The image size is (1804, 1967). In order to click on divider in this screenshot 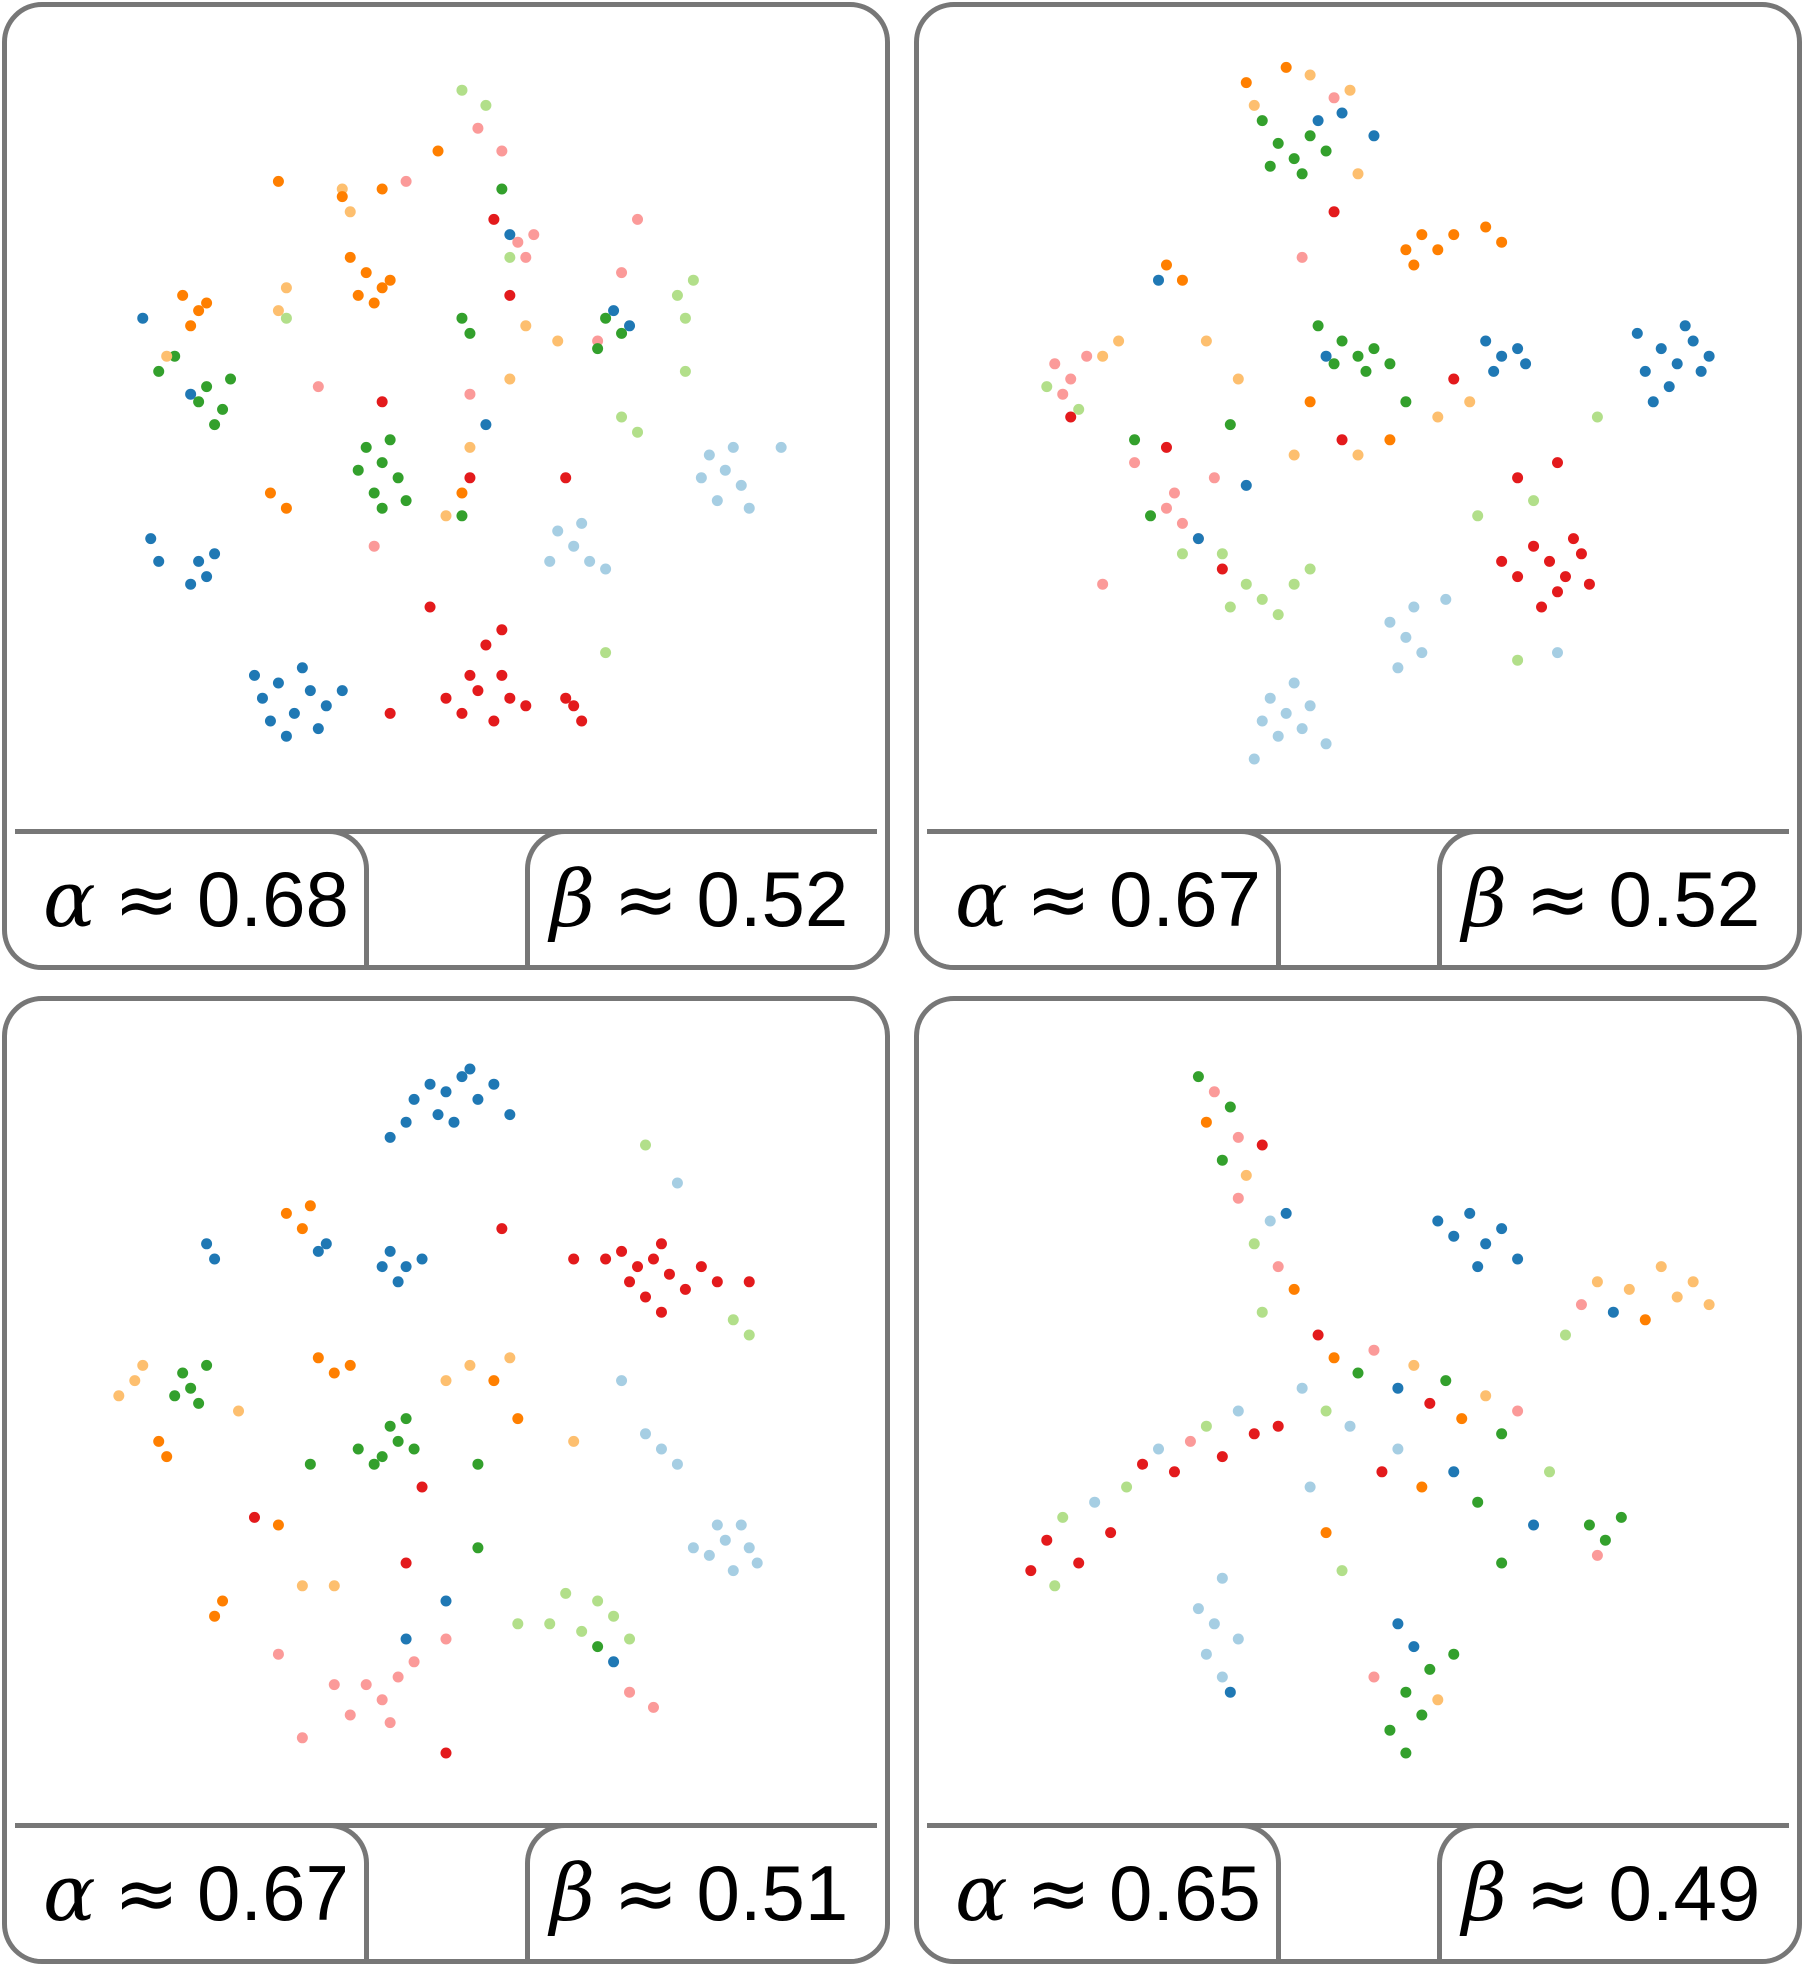, I will do `click(446, 831)`.